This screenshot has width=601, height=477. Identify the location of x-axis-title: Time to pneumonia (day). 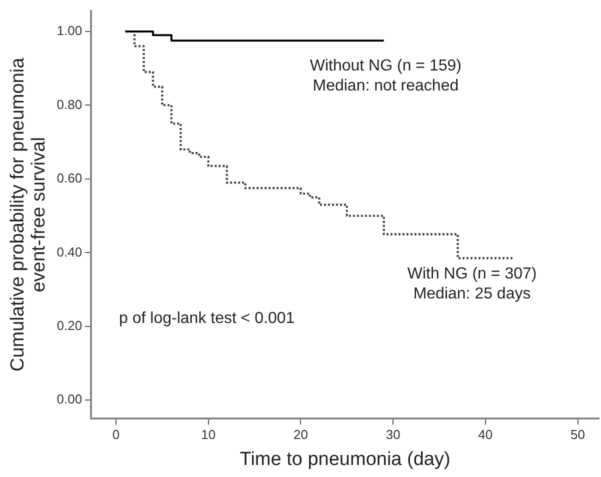
(345, 459).